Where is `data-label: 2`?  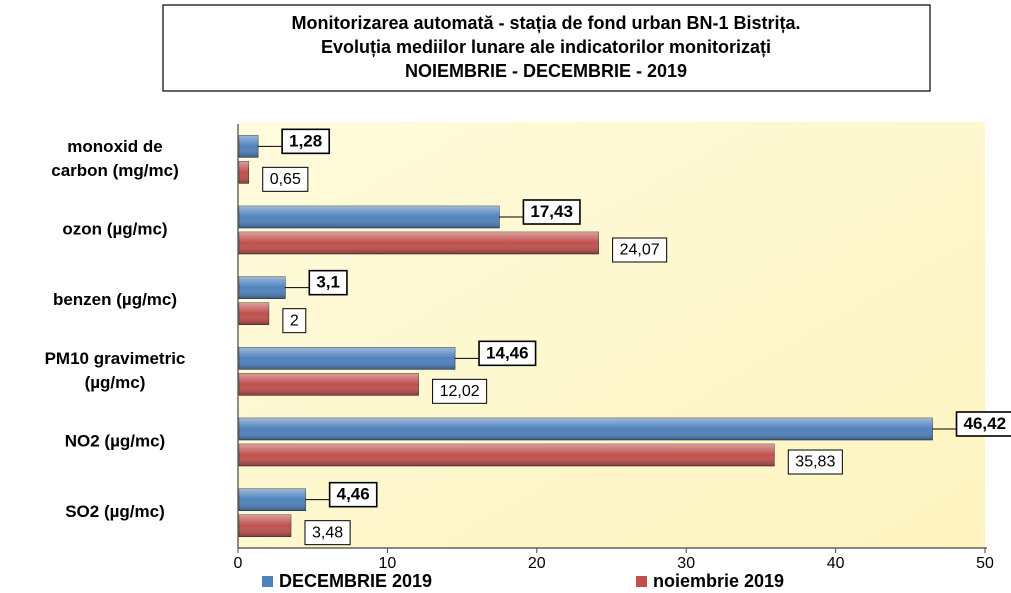
data-label: 2 is located at coordinates (294, 320).